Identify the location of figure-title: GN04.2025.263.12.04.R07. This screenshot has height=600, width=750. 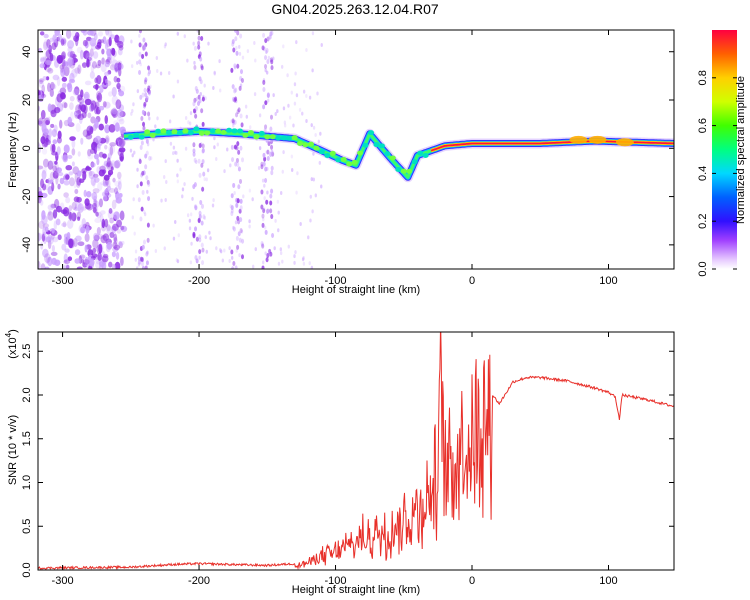
(355, 9).